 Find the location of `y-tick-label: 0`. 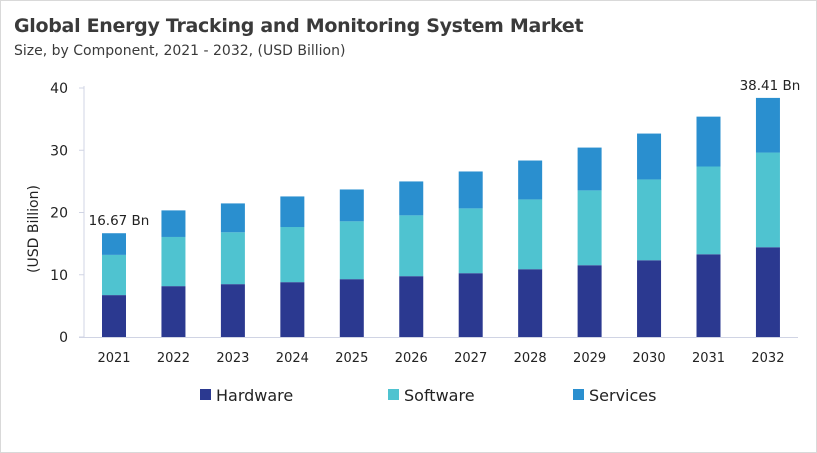

y-tick-label: 0 is located at coordinates (63, 338).